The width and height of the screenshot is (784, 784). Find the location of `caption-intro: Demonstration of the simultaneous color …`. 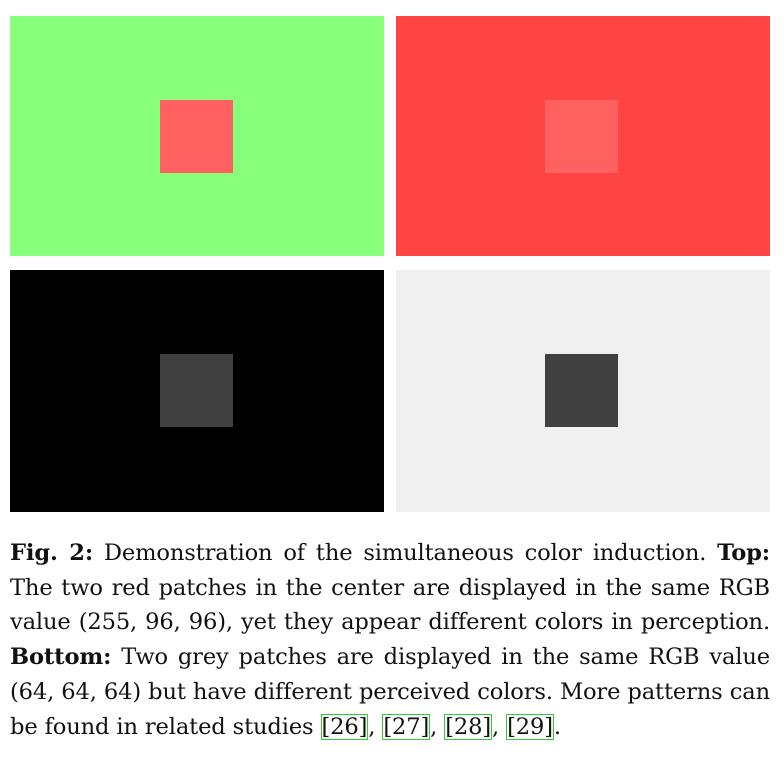

caption-intro: Demonstration of the simultaneous color … is located at coordinates (405, 553).